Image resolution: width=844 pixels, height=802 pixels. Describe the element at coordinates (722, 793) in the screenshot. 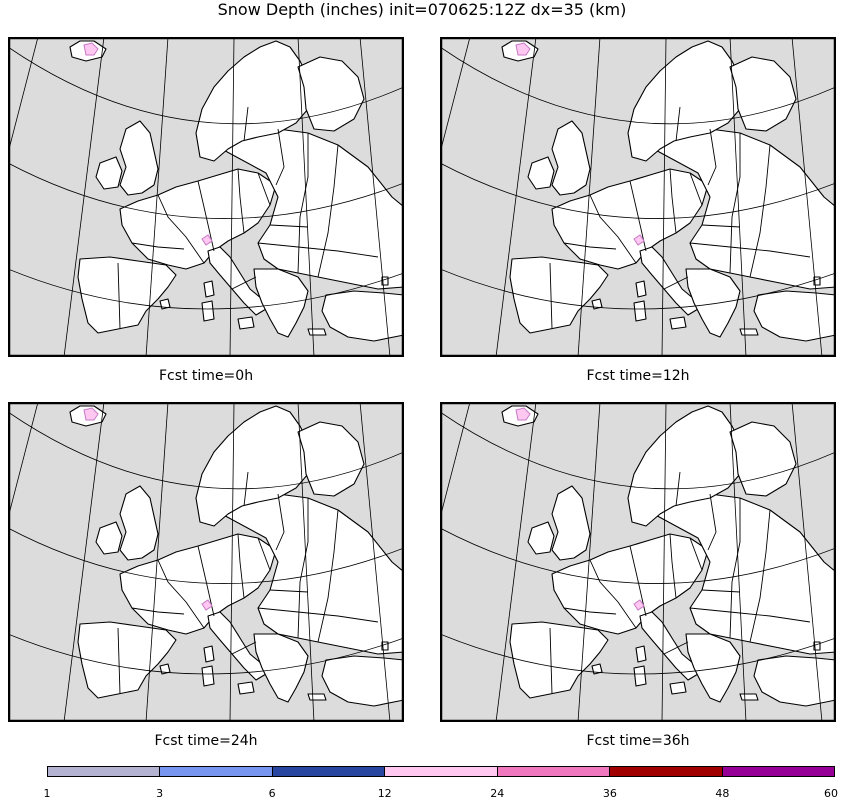

I see `colorbar-label-48: 48` at that location.